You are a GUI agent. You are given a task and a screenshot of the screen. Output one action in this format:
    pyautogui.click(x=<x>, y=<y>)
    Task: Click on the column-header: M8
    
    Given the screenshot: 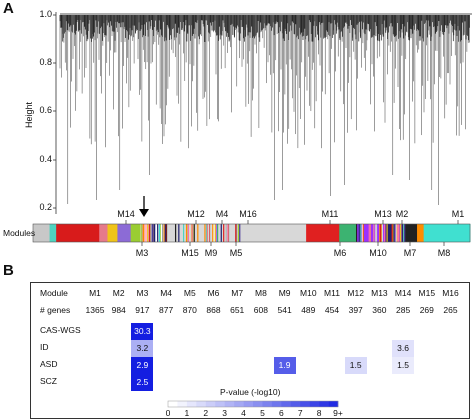 What is the action you would take?
    pyautogui.click(x=260, y=293)
    